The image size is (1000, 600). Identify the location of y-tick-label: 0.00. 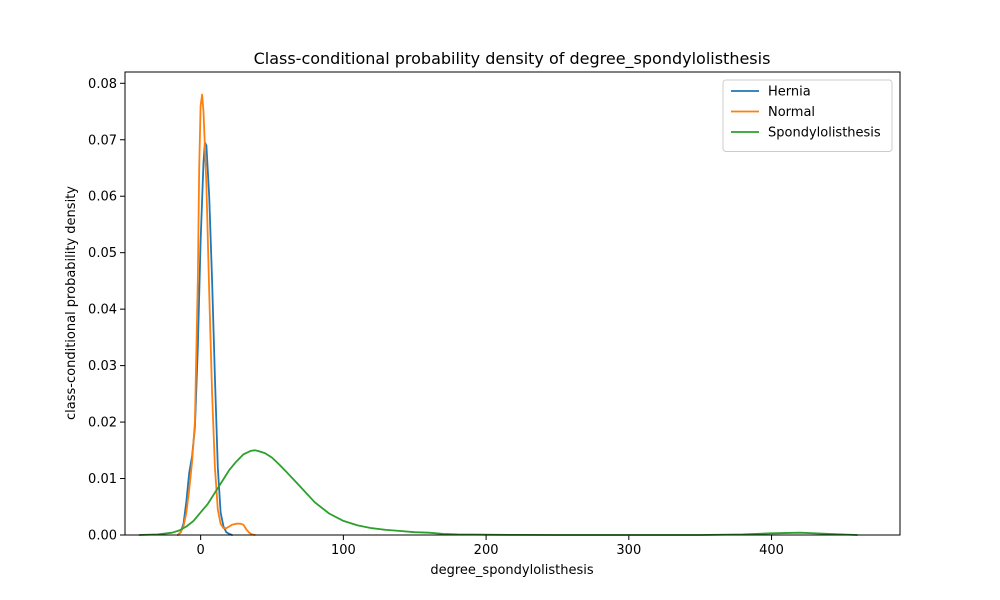
(102, 536).